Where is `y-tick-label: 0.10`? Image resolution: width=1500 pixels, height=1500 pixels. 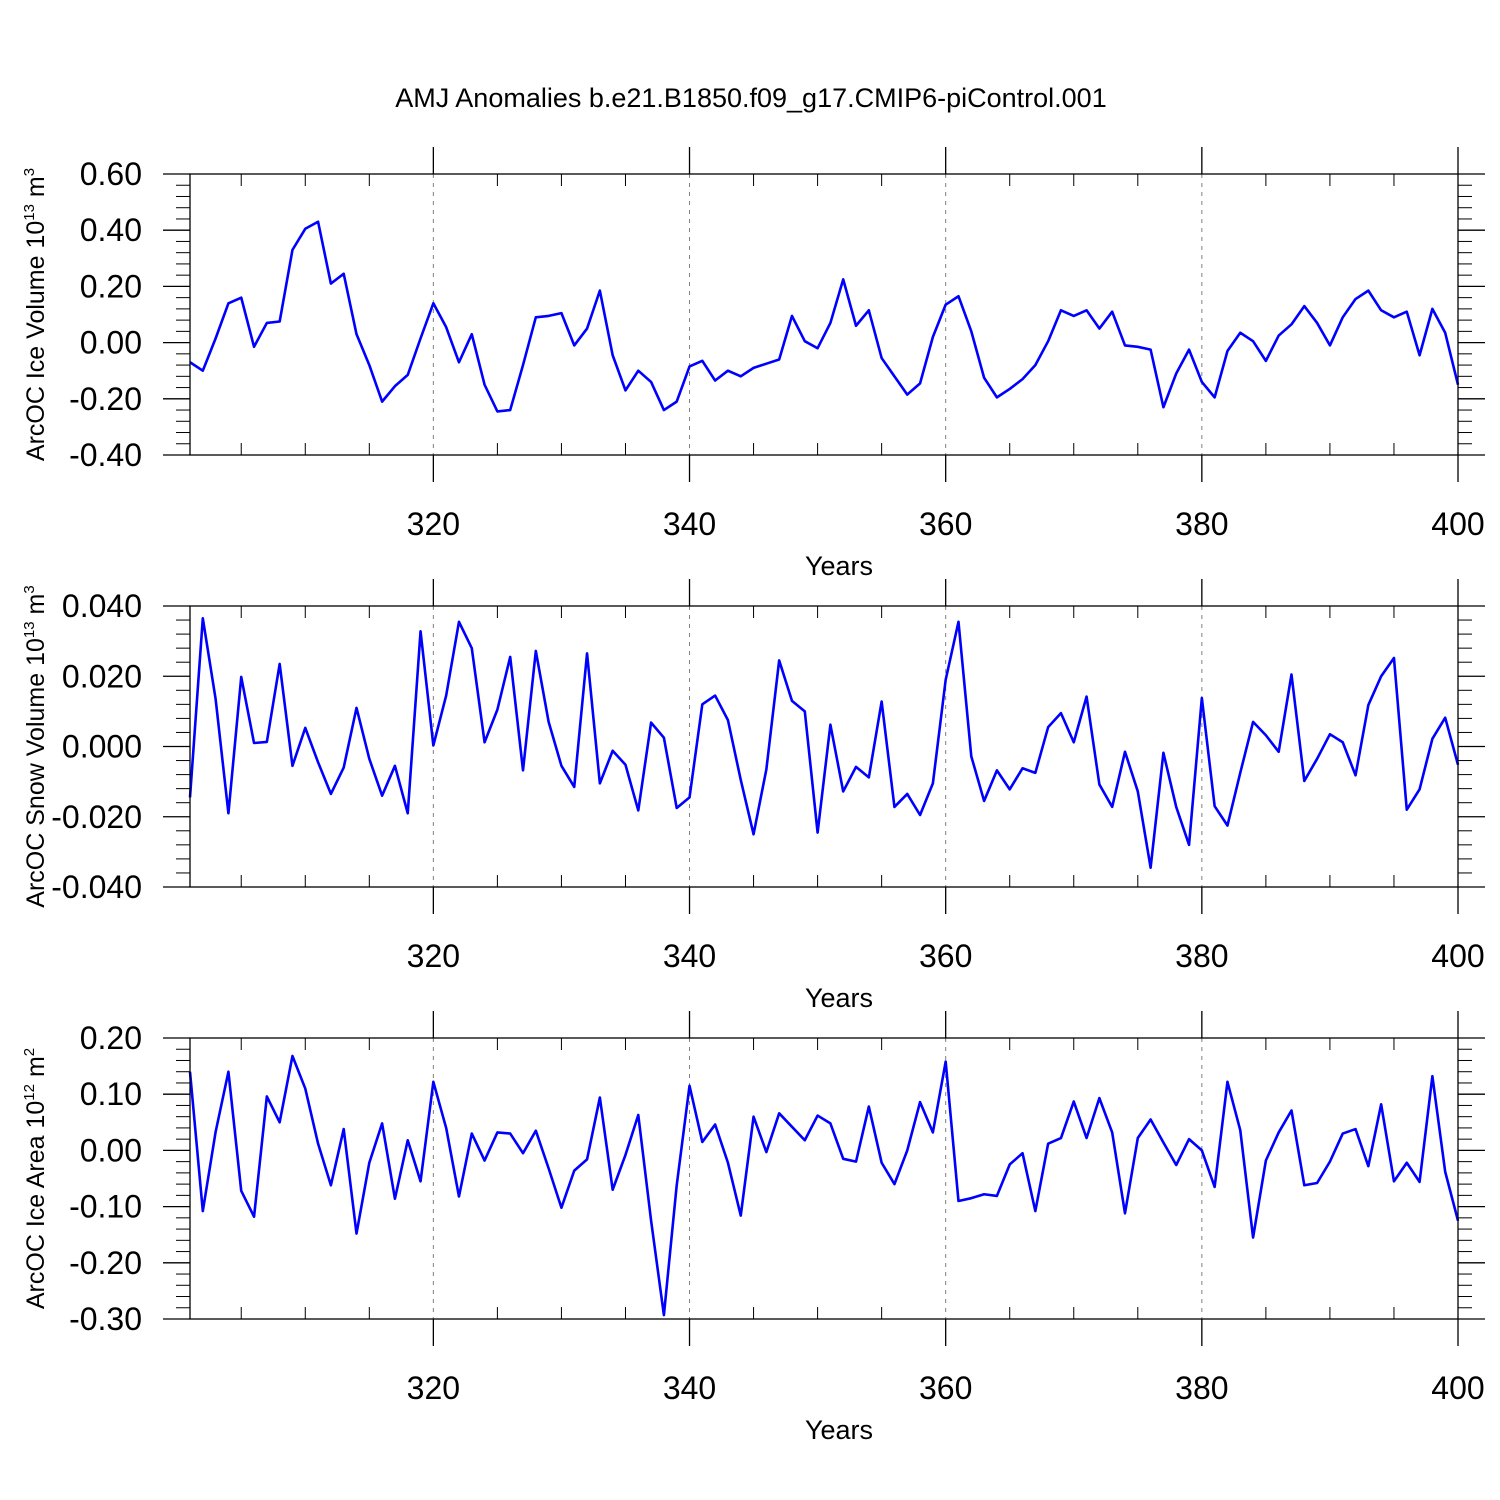 y-tick-label: 0.10 is located at coordinates (111, 1094).